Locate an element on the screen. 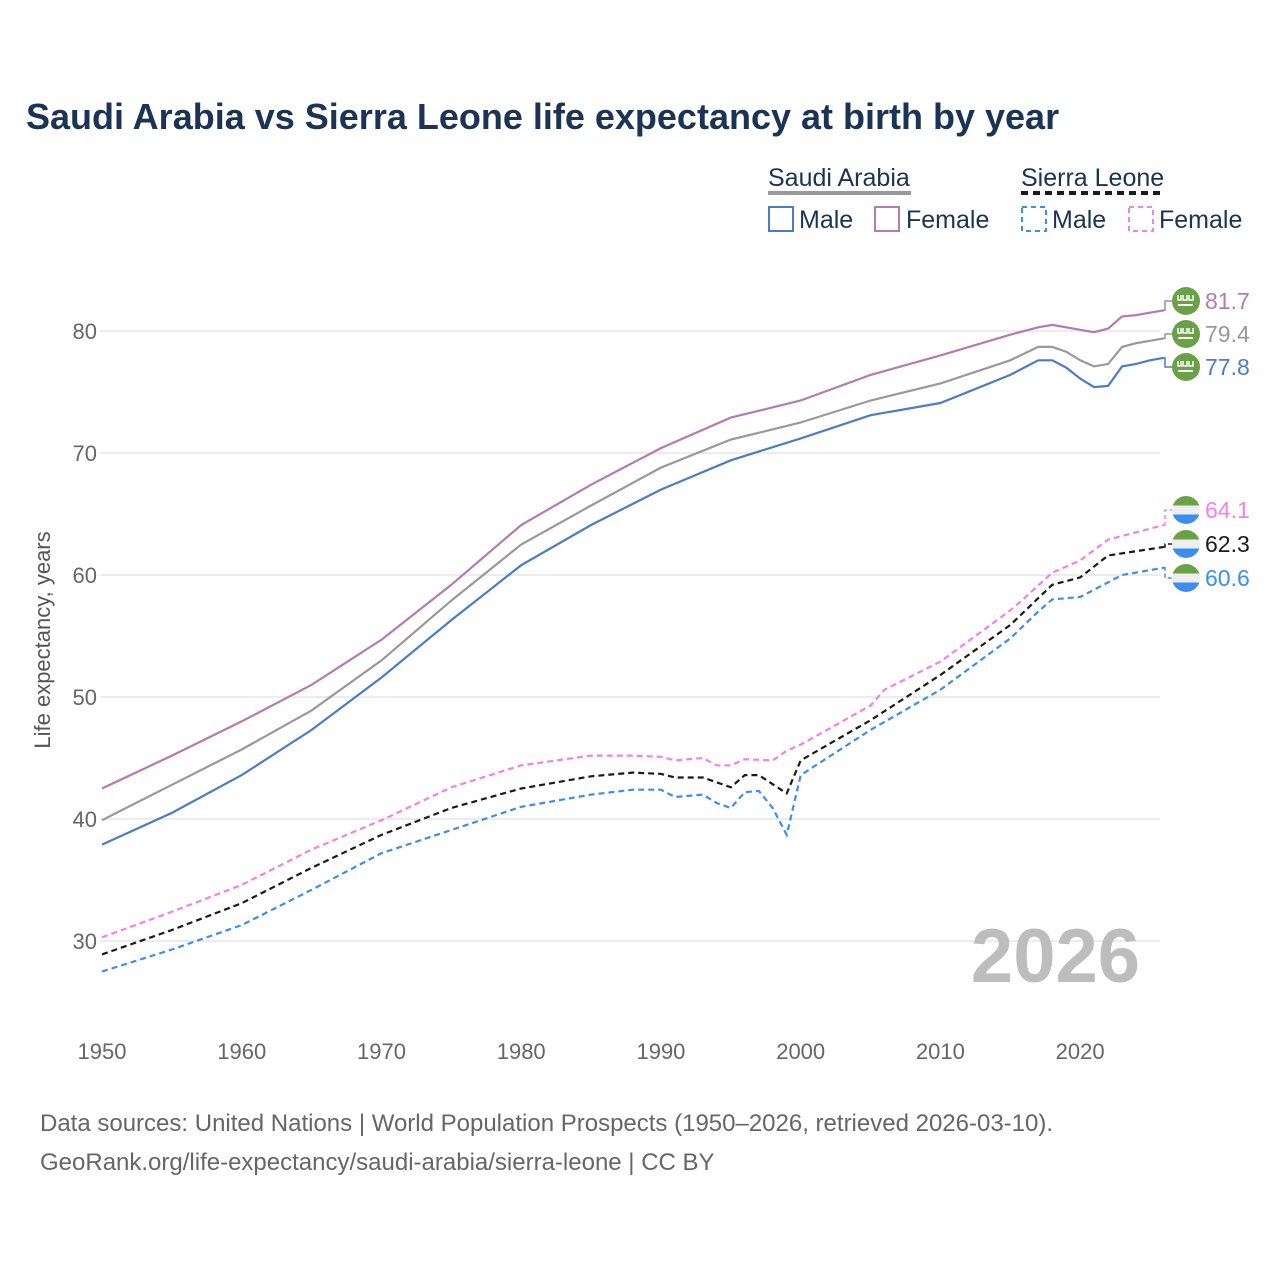 Image resolution: width=1280 pixels, height=1280 pixels. y-tick-label: 80 is located at coordinates (85, 331).